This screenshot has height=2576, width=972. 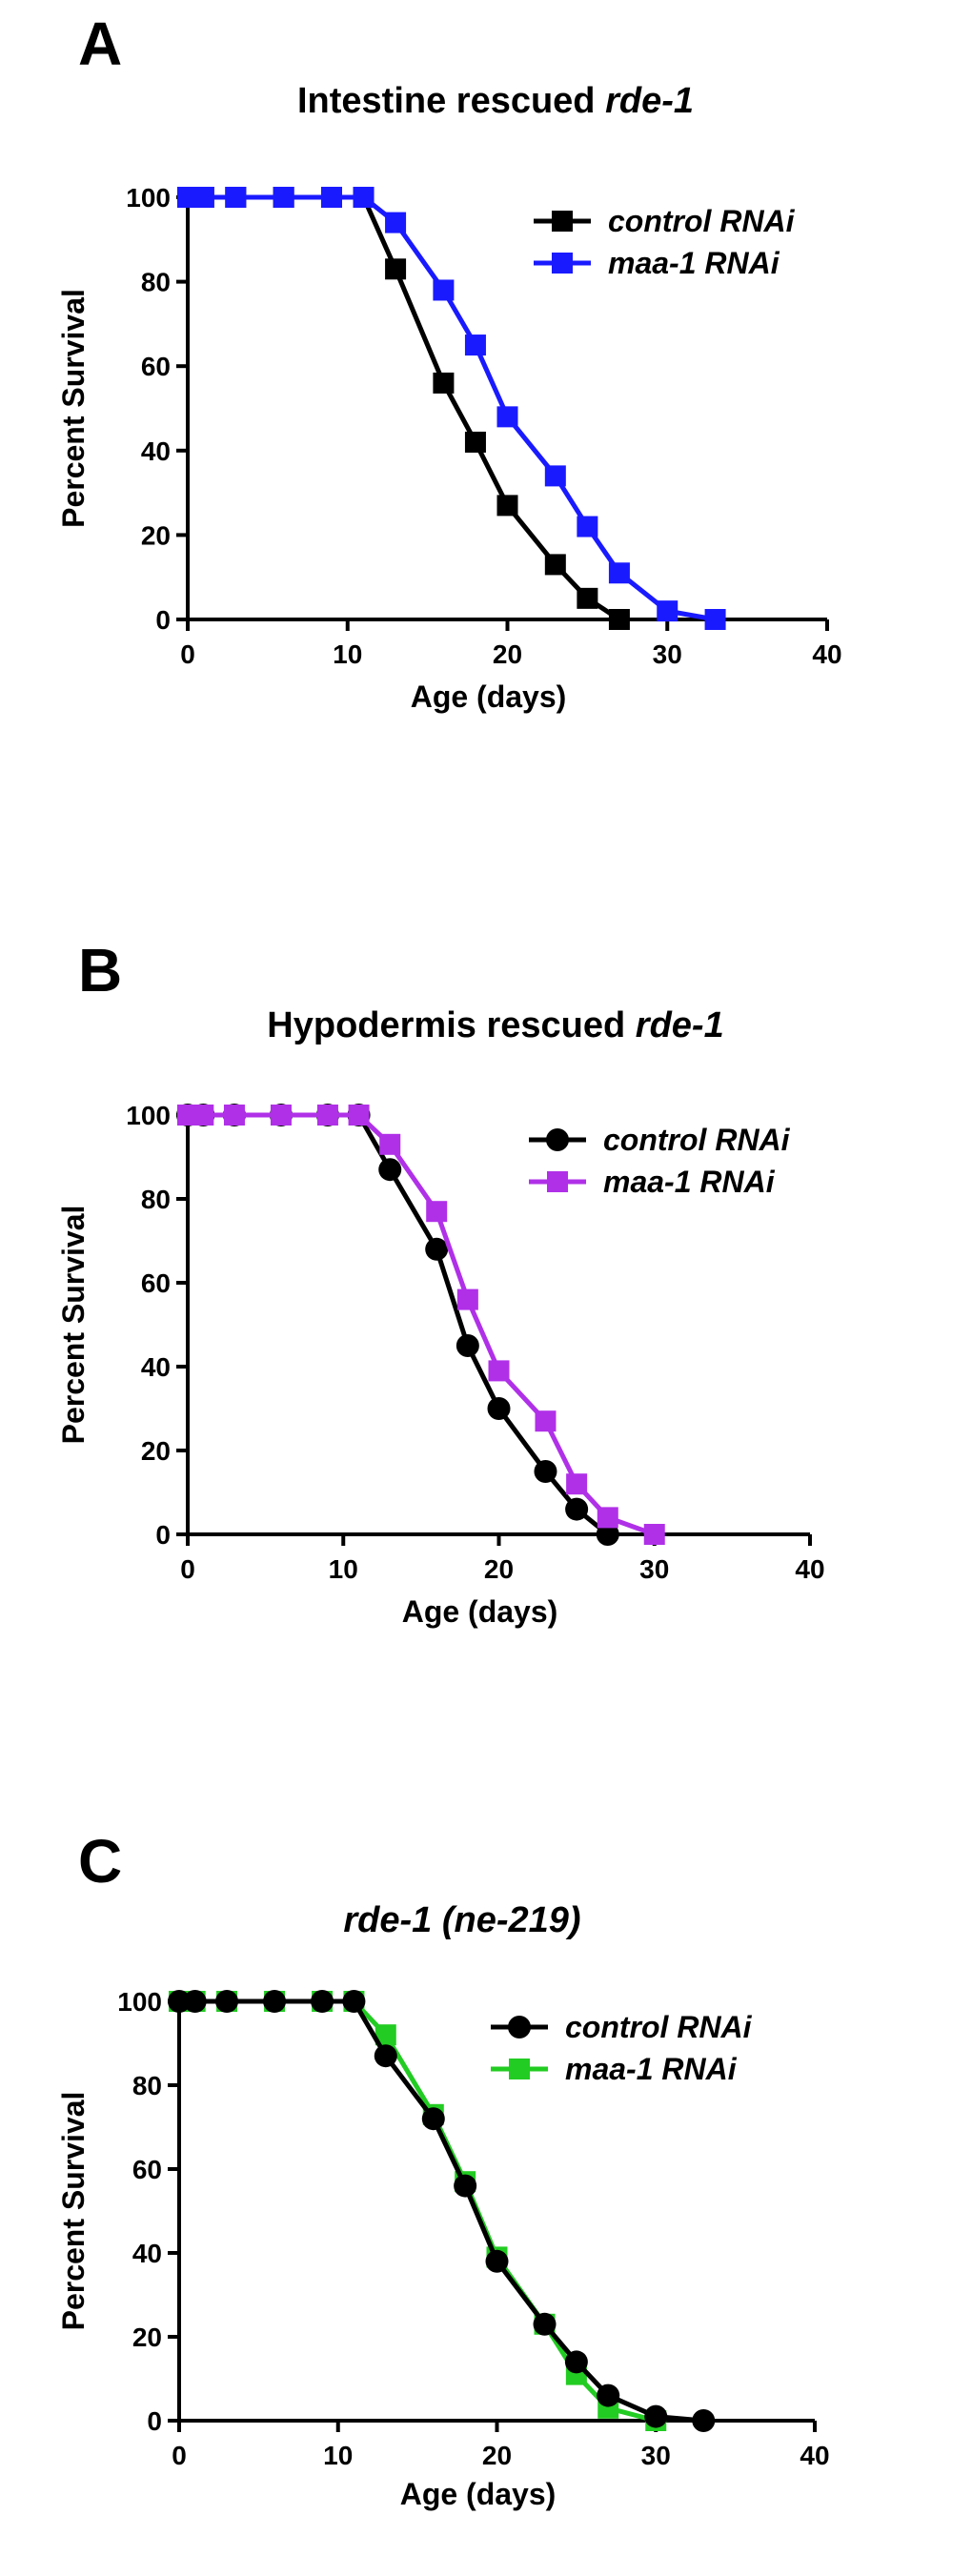 What do you see at coordinates (100, 44) in the screenshot?
I see `panel-label: A` at bounding box center [100, 44].